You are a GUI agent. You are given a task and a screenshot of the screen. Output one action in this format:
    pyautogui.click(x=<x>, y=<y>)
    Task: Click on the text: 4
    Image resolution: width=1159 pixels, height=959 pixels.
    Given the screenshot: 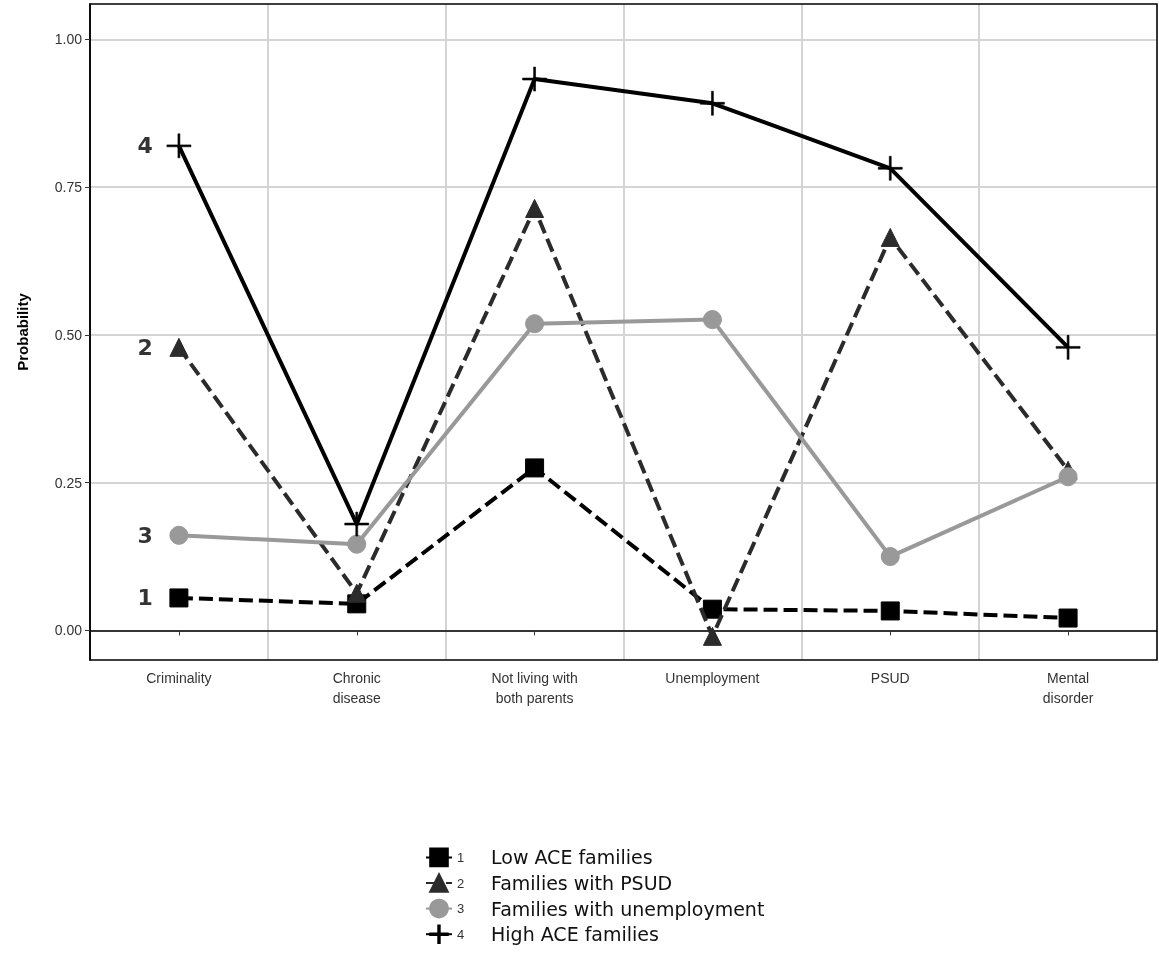 What is the action you would take?
    pyautogui.click(x=461, y=934)
    